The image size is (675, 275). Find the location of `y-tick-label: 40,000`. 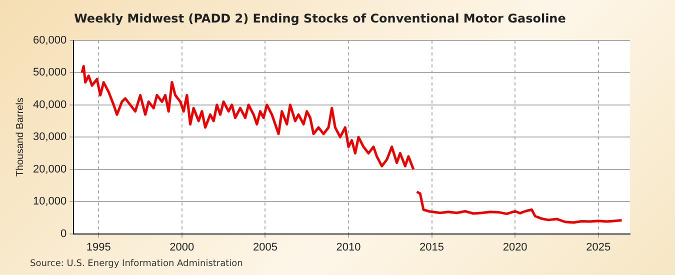

y-tick-label: 40,000 is located at coordinates (49, 104).